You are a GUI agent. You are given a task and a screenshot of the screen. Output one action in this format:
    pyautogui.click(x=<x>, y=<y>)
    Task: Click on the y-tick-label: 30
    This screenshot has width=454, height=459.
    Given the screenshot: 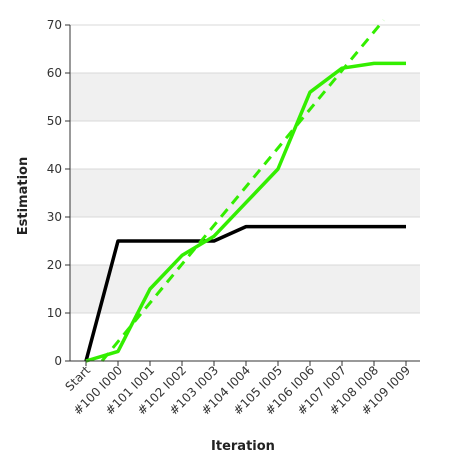 What is the action you would take?
    pyautogui.click(x=54, y=217)
    